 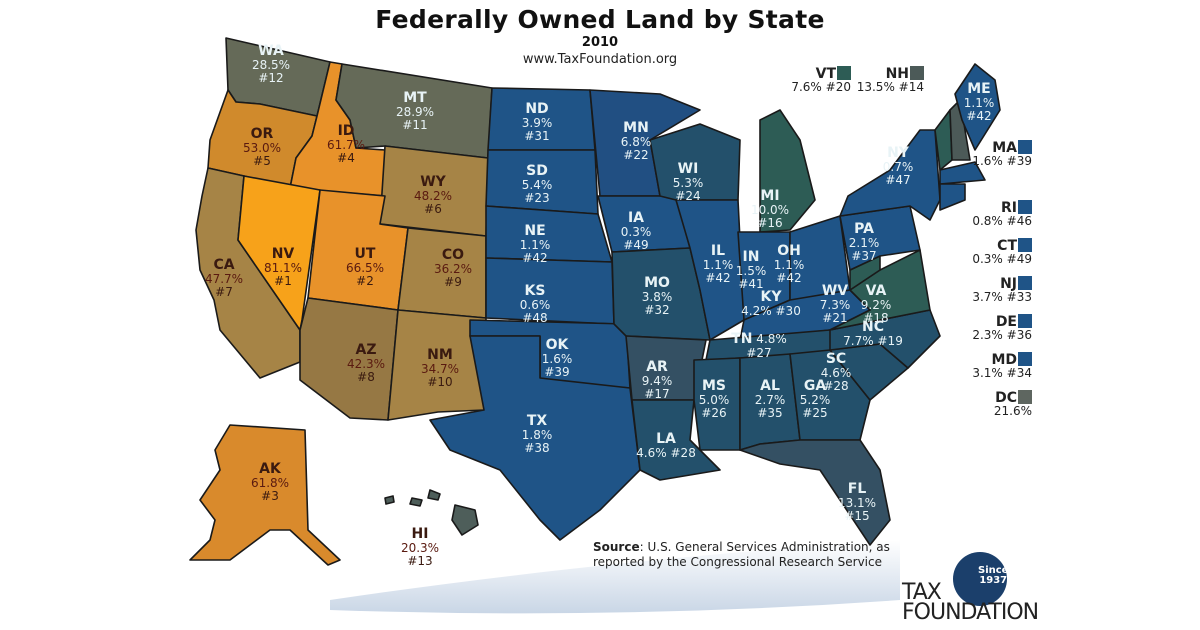 I want to click on state-label-la: LA 4.6% #28, so click(x=666, y=446).